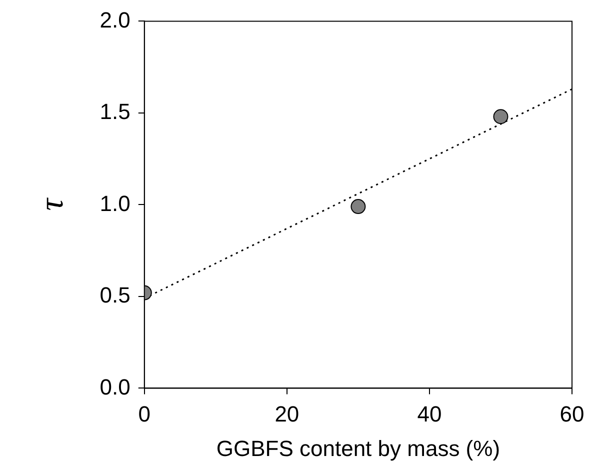 Image resolution: width=594 pixels, height=469 pixels. What do you see at coordinates (572, 413) in the screenshot?
I see `x-tick-label: 60` at bounding box center [572, 413].